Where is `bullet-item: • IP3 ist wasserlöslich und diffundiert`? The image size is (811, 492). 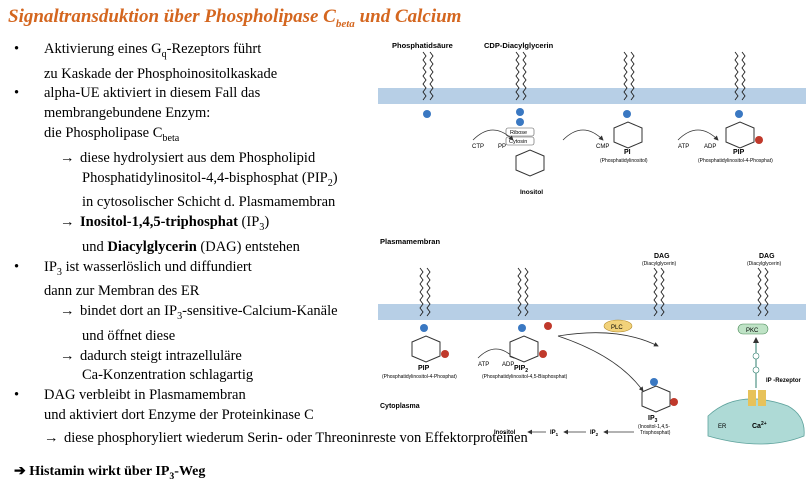 bullet-item: • IP3 ist wasserlöslich und diffundiert is located at coordinates (133, 268).